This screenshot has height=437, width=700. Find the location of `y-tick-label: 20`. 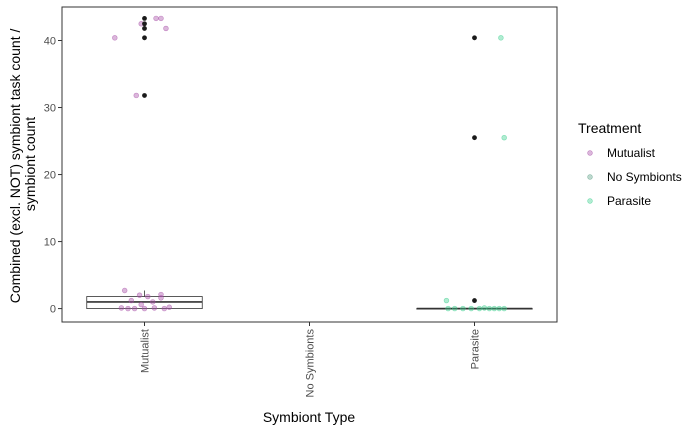

y-tick-label: 20 is located at coordinates (50, 176).